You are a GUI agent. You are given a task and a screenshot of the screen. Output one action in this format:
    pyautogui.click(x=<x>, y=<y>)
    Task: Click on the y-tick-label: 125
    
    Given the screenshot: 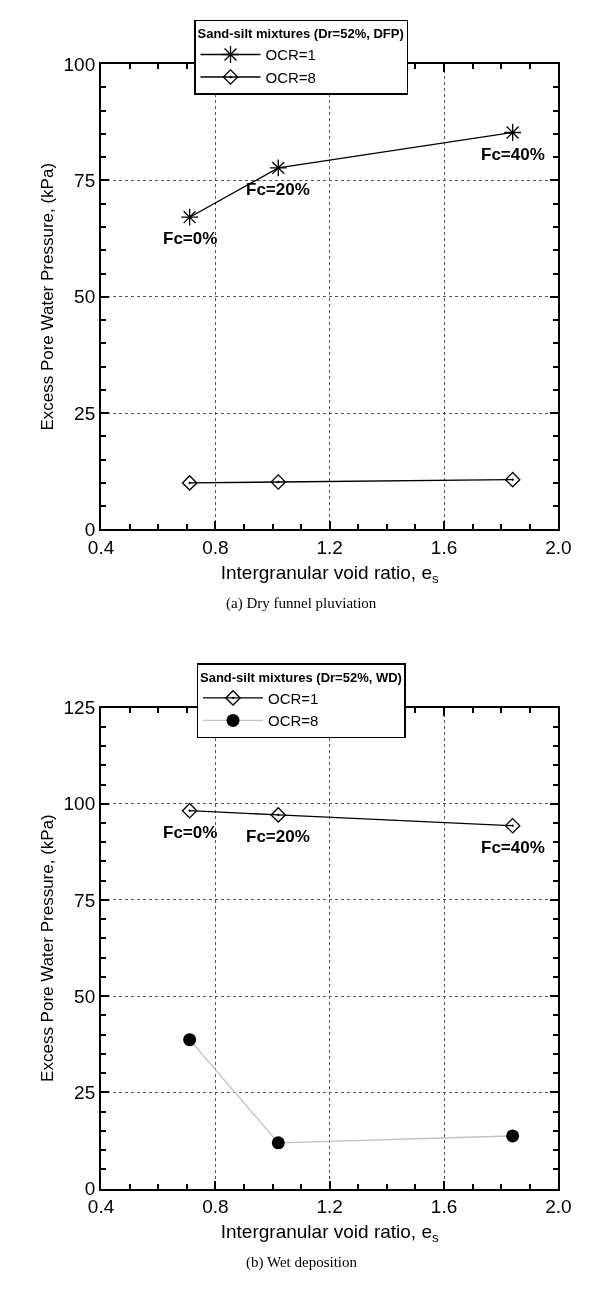 What is the action you would take?
    pyautogui.click(x=79, y=708)
    